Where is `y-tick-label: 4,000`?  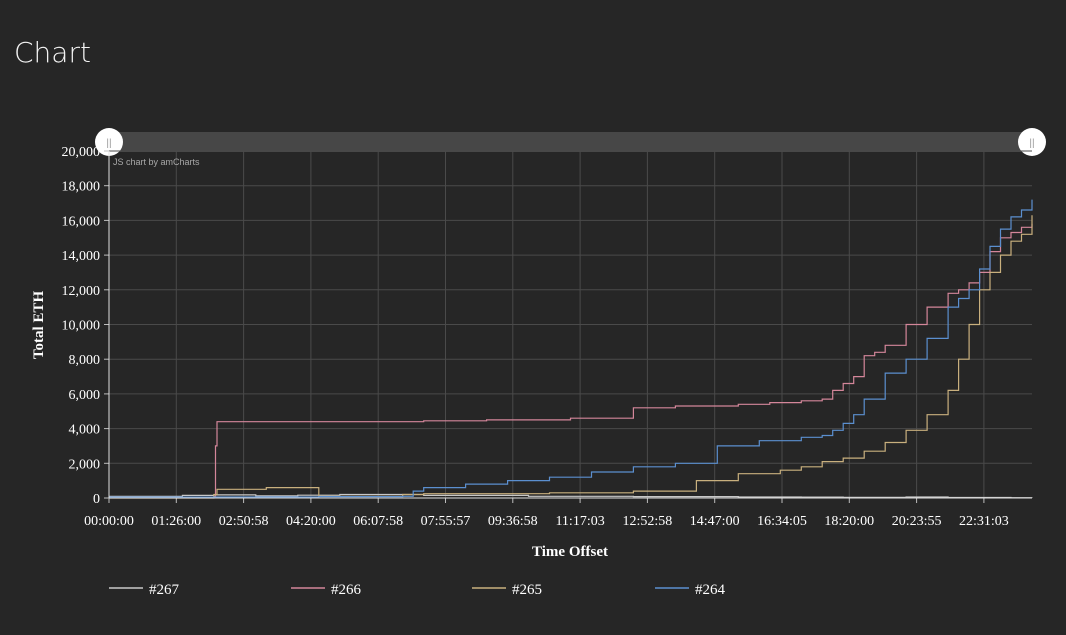
y-tick-label: 4,000 is located at coordinates (85, 430).